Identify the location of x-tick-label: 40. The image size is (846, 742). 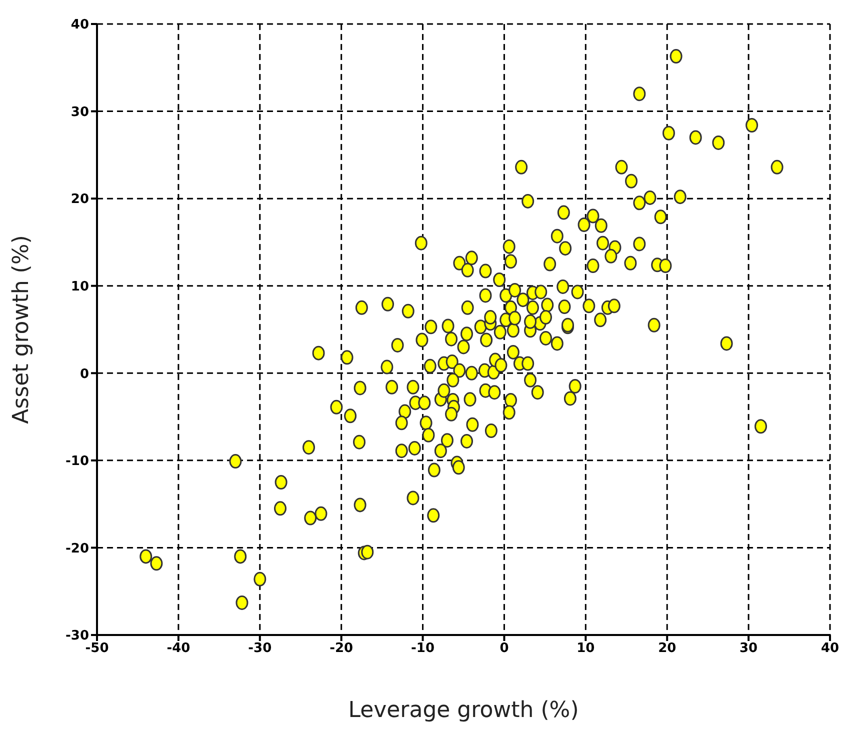
(830, 648).